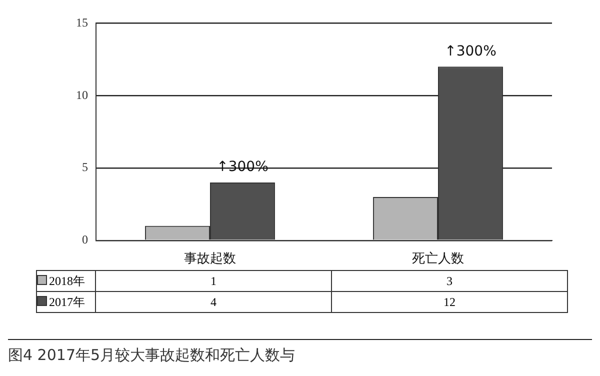  What do you see at coordinates (85, 167) in the screenshot?
I see `y-tick-label: 5` at bounding box center [85, 167].